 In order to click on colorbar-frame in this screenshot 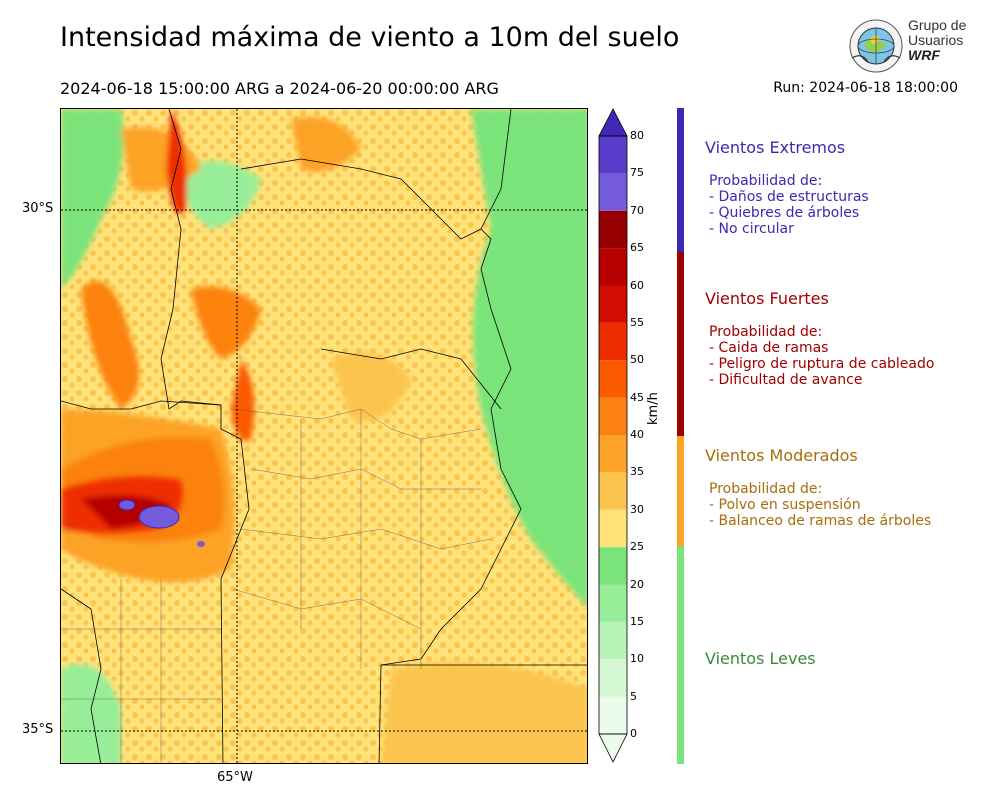, I will do `click(613, 435)`.